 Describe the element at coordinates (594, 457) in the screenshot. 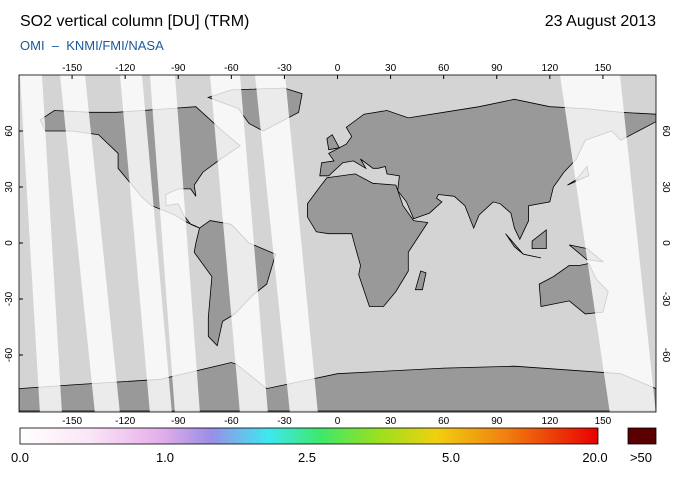

I see `colorbar-label: 20.0` at that location.